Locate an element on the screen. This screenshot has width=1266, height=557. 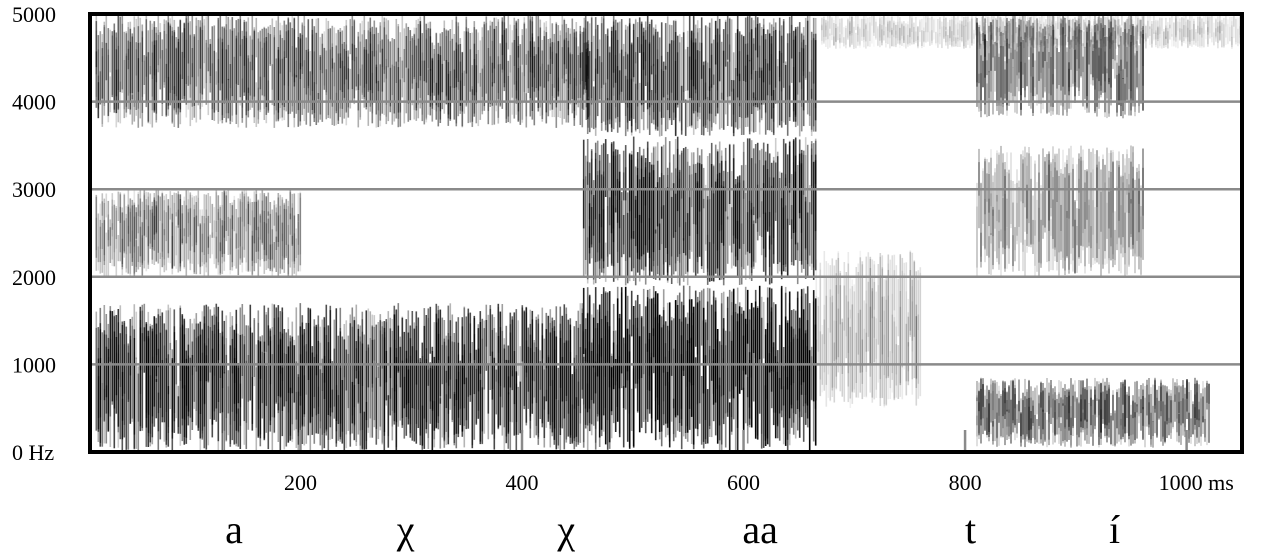
x-tick-label: 200 is located at coordinates (300, 482).